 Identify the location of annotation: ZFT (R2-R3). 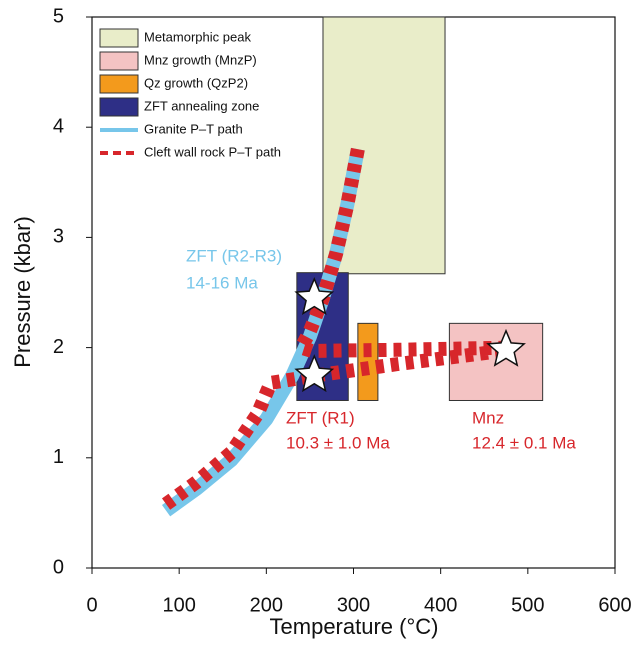
(234, 255).